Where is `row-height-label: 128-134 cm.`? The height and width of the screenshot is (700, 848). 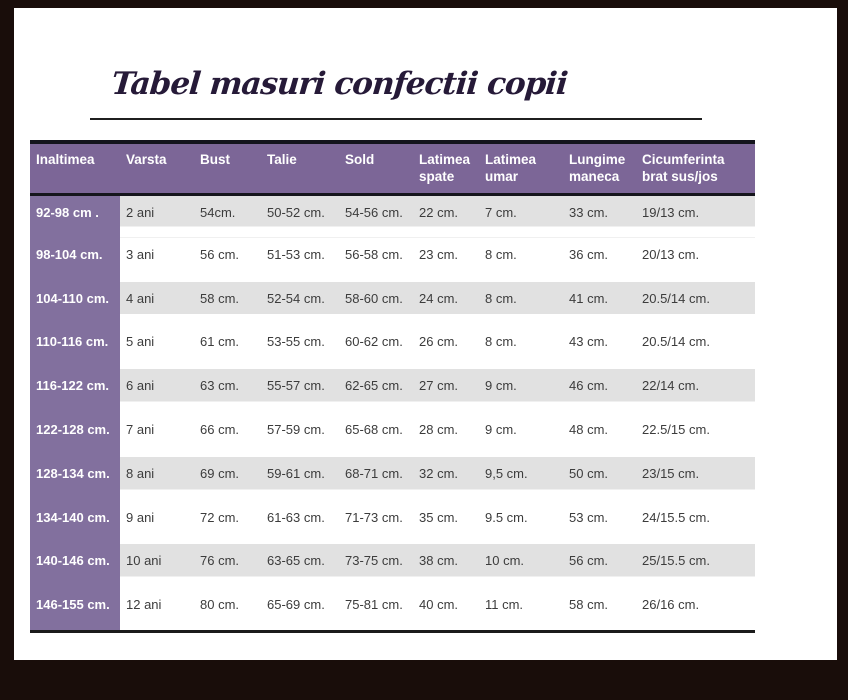
row-height-label: 128-134 cm. is located at coordinates (75, 478).